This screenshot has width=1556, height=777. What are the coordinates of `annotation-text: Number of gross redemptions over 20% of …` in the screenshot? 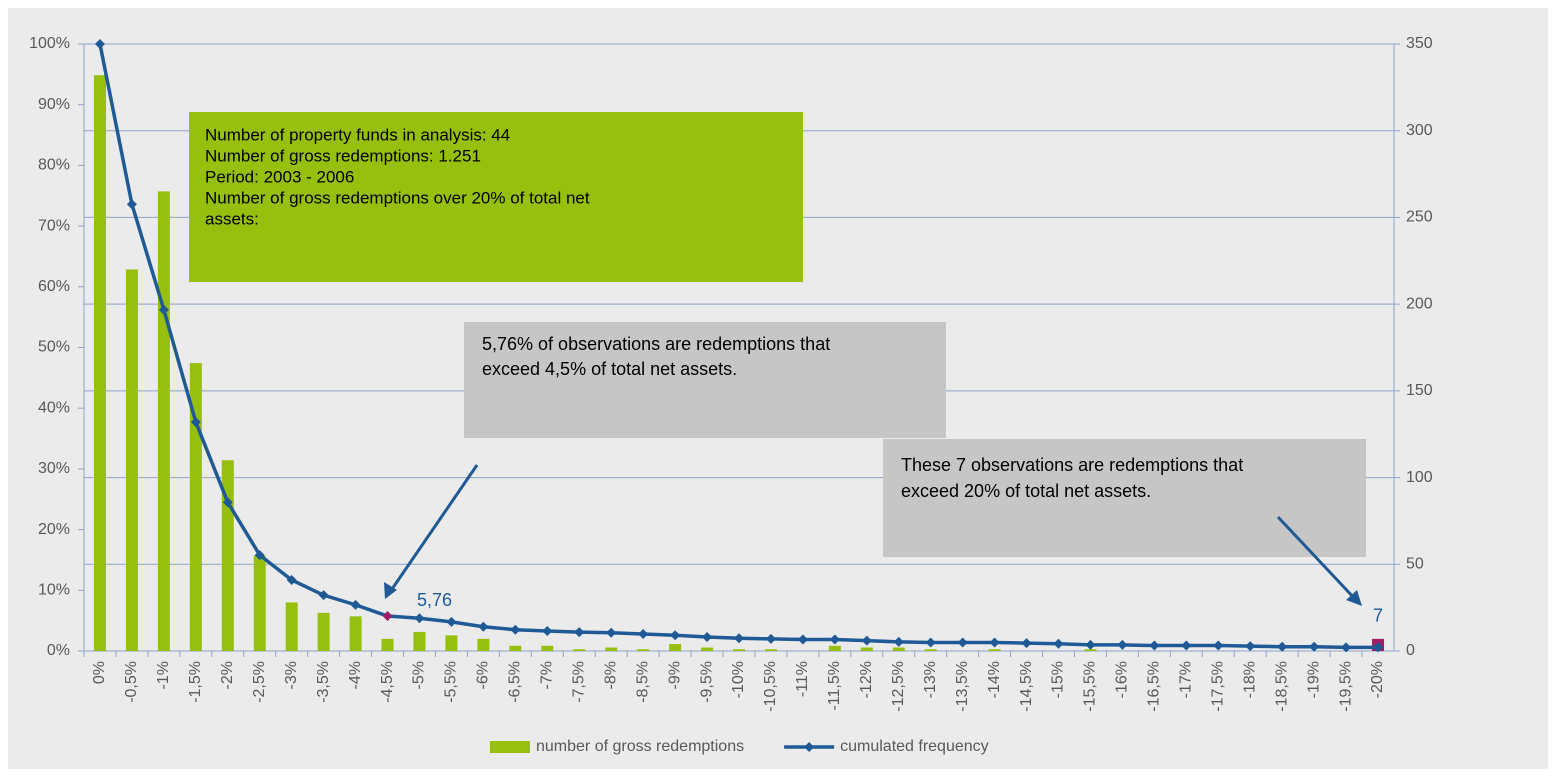 It's located at (397, 197).